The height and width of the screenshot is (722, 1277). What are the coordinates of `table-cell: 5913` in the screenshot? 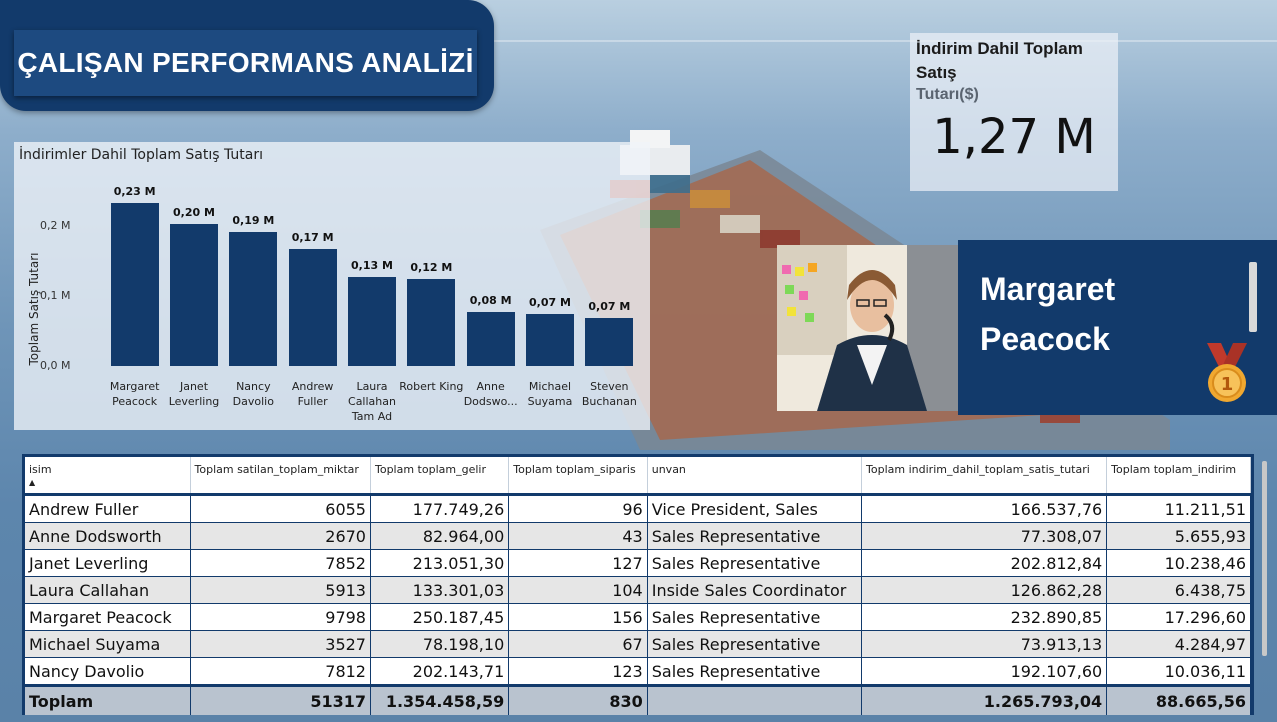 It's located at (280, 590).